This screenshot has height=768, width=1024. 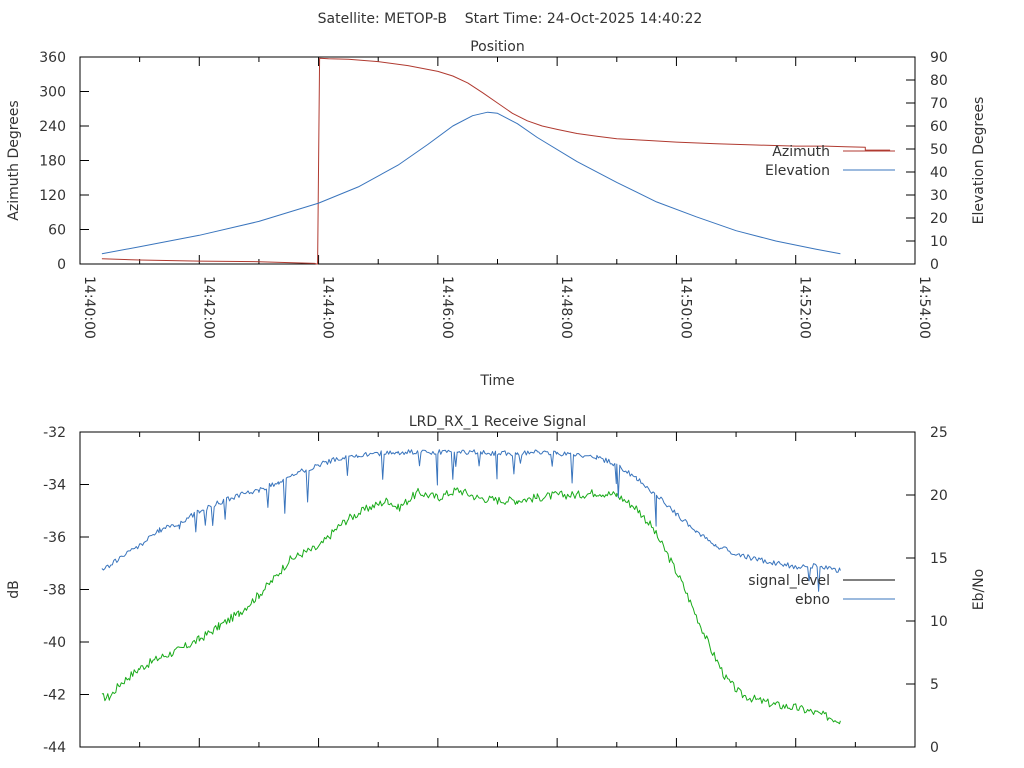 I want to click on chart-title: Position, so click(x=497, y=47).